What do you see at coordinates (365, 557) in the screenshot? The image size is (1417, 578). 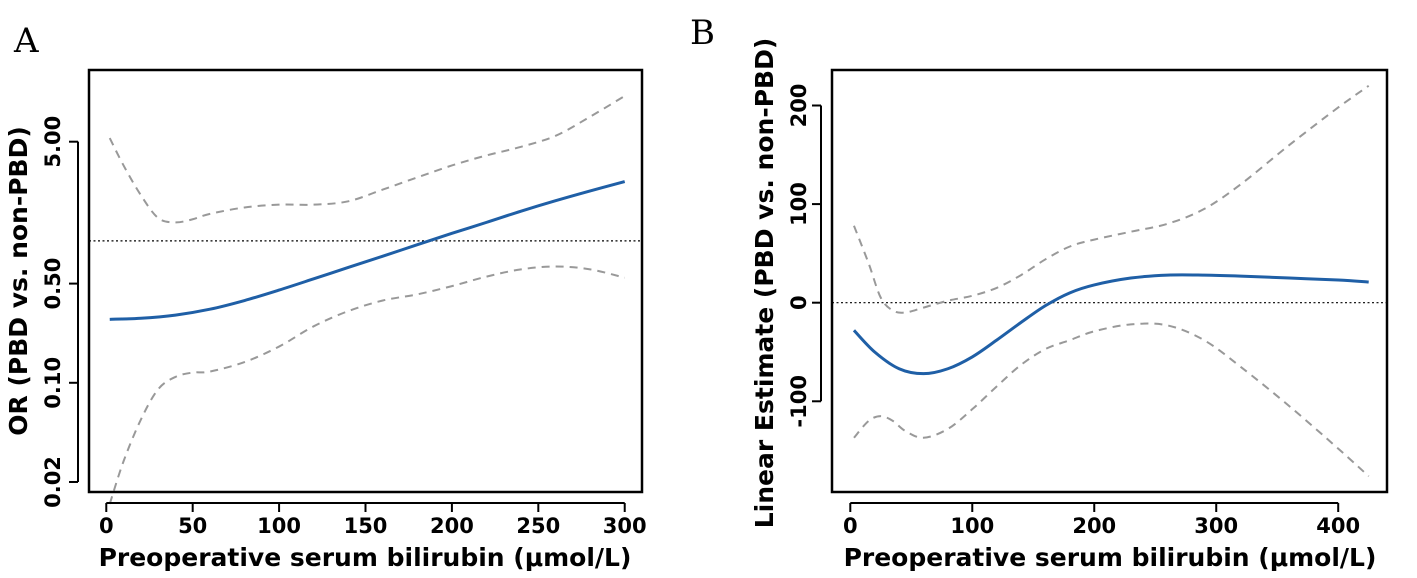 I see `panel-a-x-axis-title: Preoperative serum bilirubin (μmol/L)` at bounding box center [365, 557].